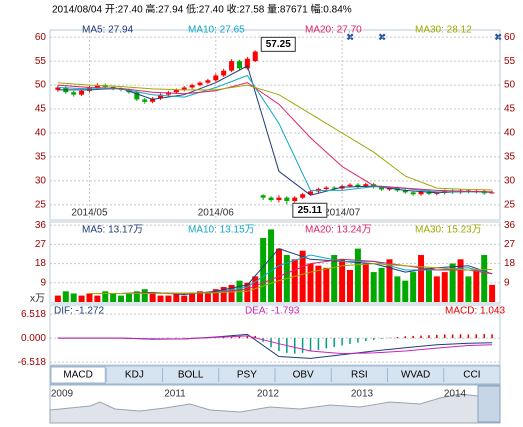 Image resolution: width=523 pixels, height=427 pixels. What do you see at coordinates (221, 230) in the screenshot?
I see `legend-entry: MA10: 13.15万` at bounding box center [221, 230].